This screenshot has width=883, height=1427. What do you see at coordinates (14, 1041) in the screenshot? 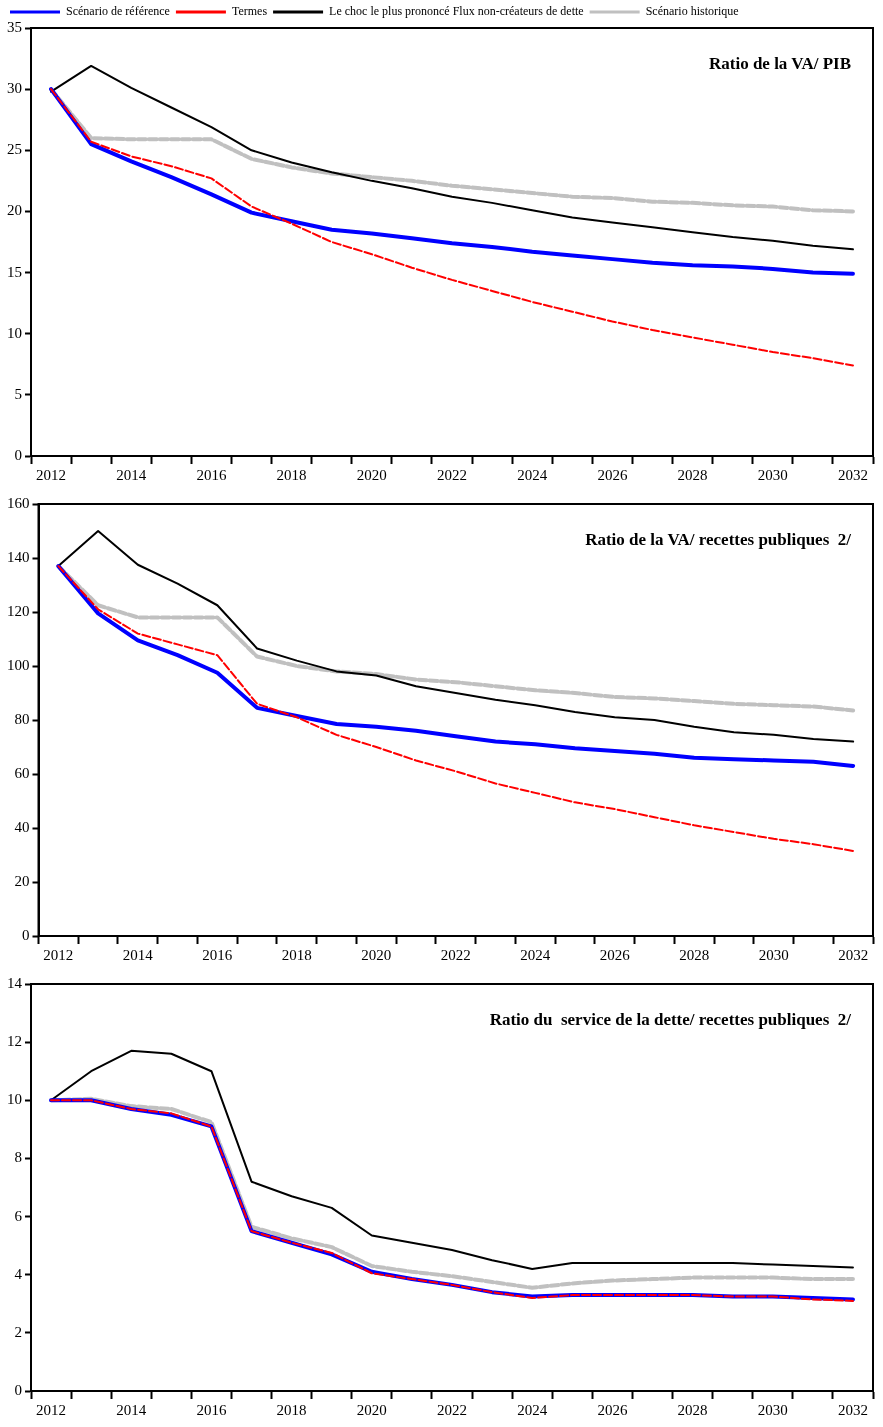
I see `y-tick-label: 12` at bounding box center [14, 1041].